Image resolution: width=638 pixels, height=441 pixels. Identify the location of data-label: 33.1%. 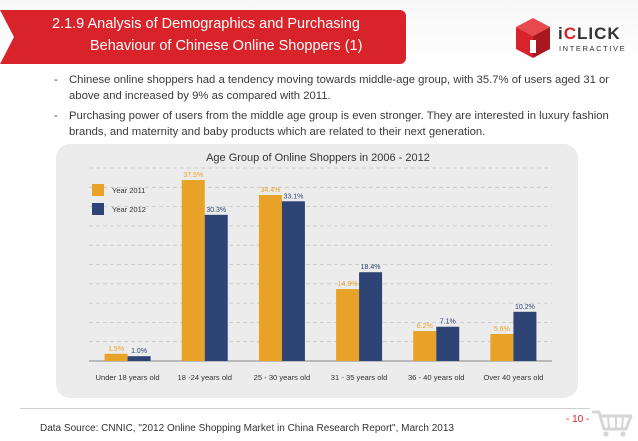
(293, 196).